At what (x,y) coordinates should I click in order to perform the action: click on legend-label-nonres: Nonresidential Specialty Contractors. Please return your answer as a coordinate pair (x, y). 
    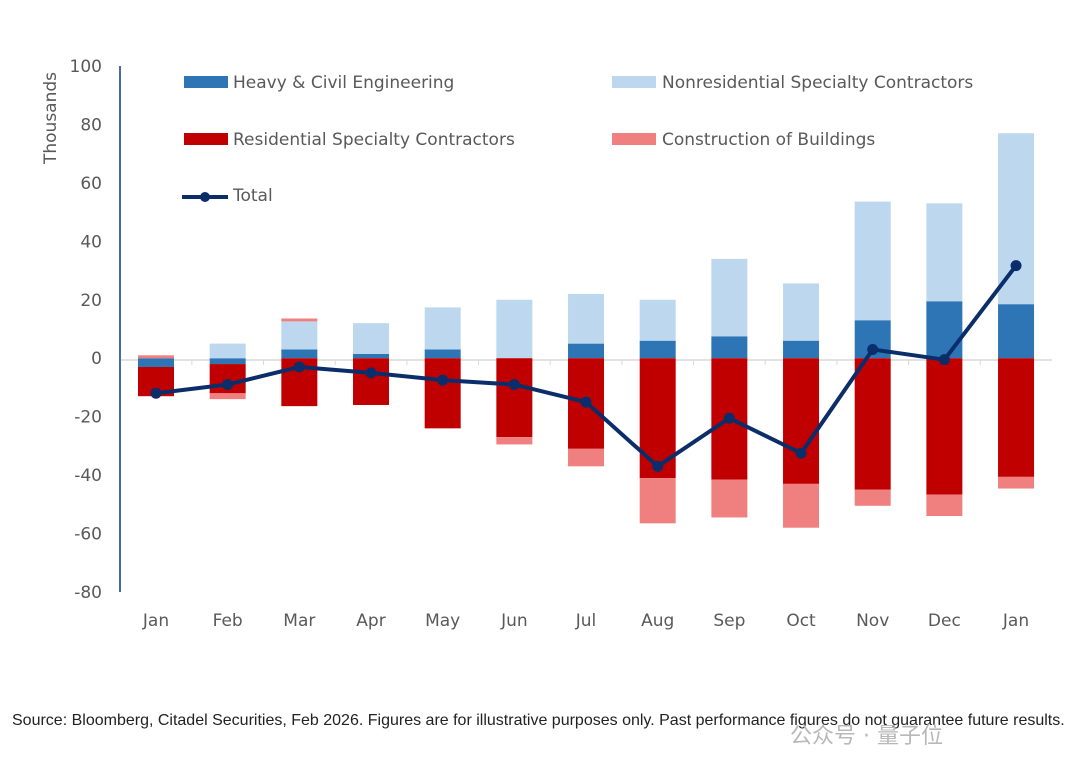
    Looking at the image, I should click on (817, 83).